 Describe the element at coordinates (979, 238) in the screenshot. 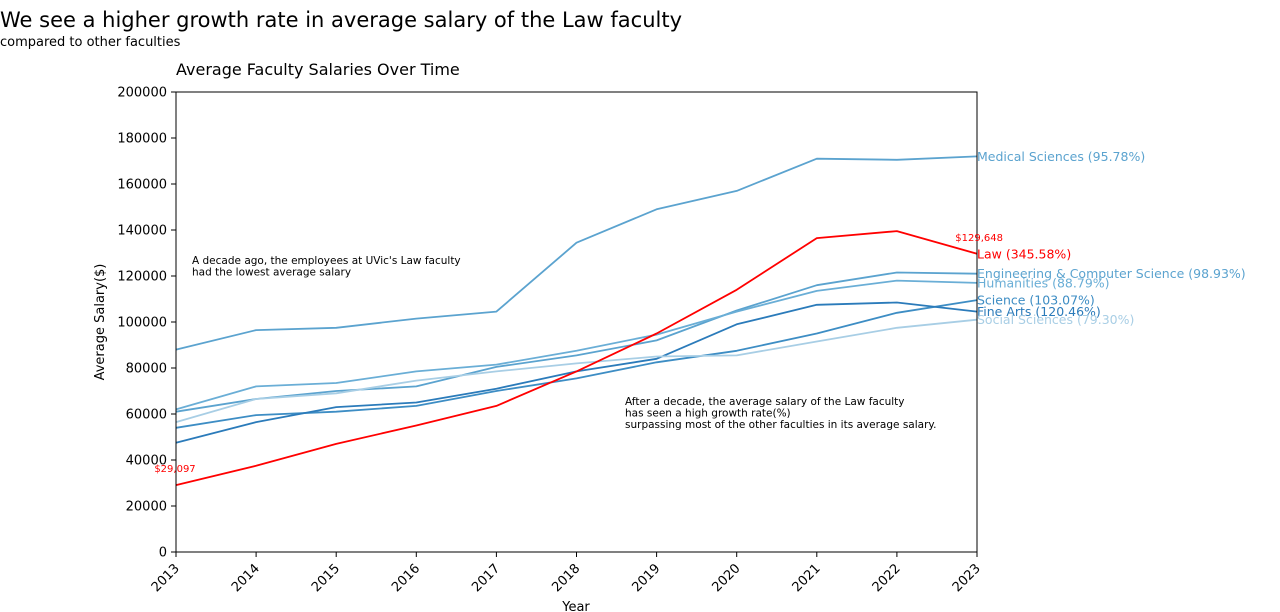

I see `data-value-label: $129,648` at that location.